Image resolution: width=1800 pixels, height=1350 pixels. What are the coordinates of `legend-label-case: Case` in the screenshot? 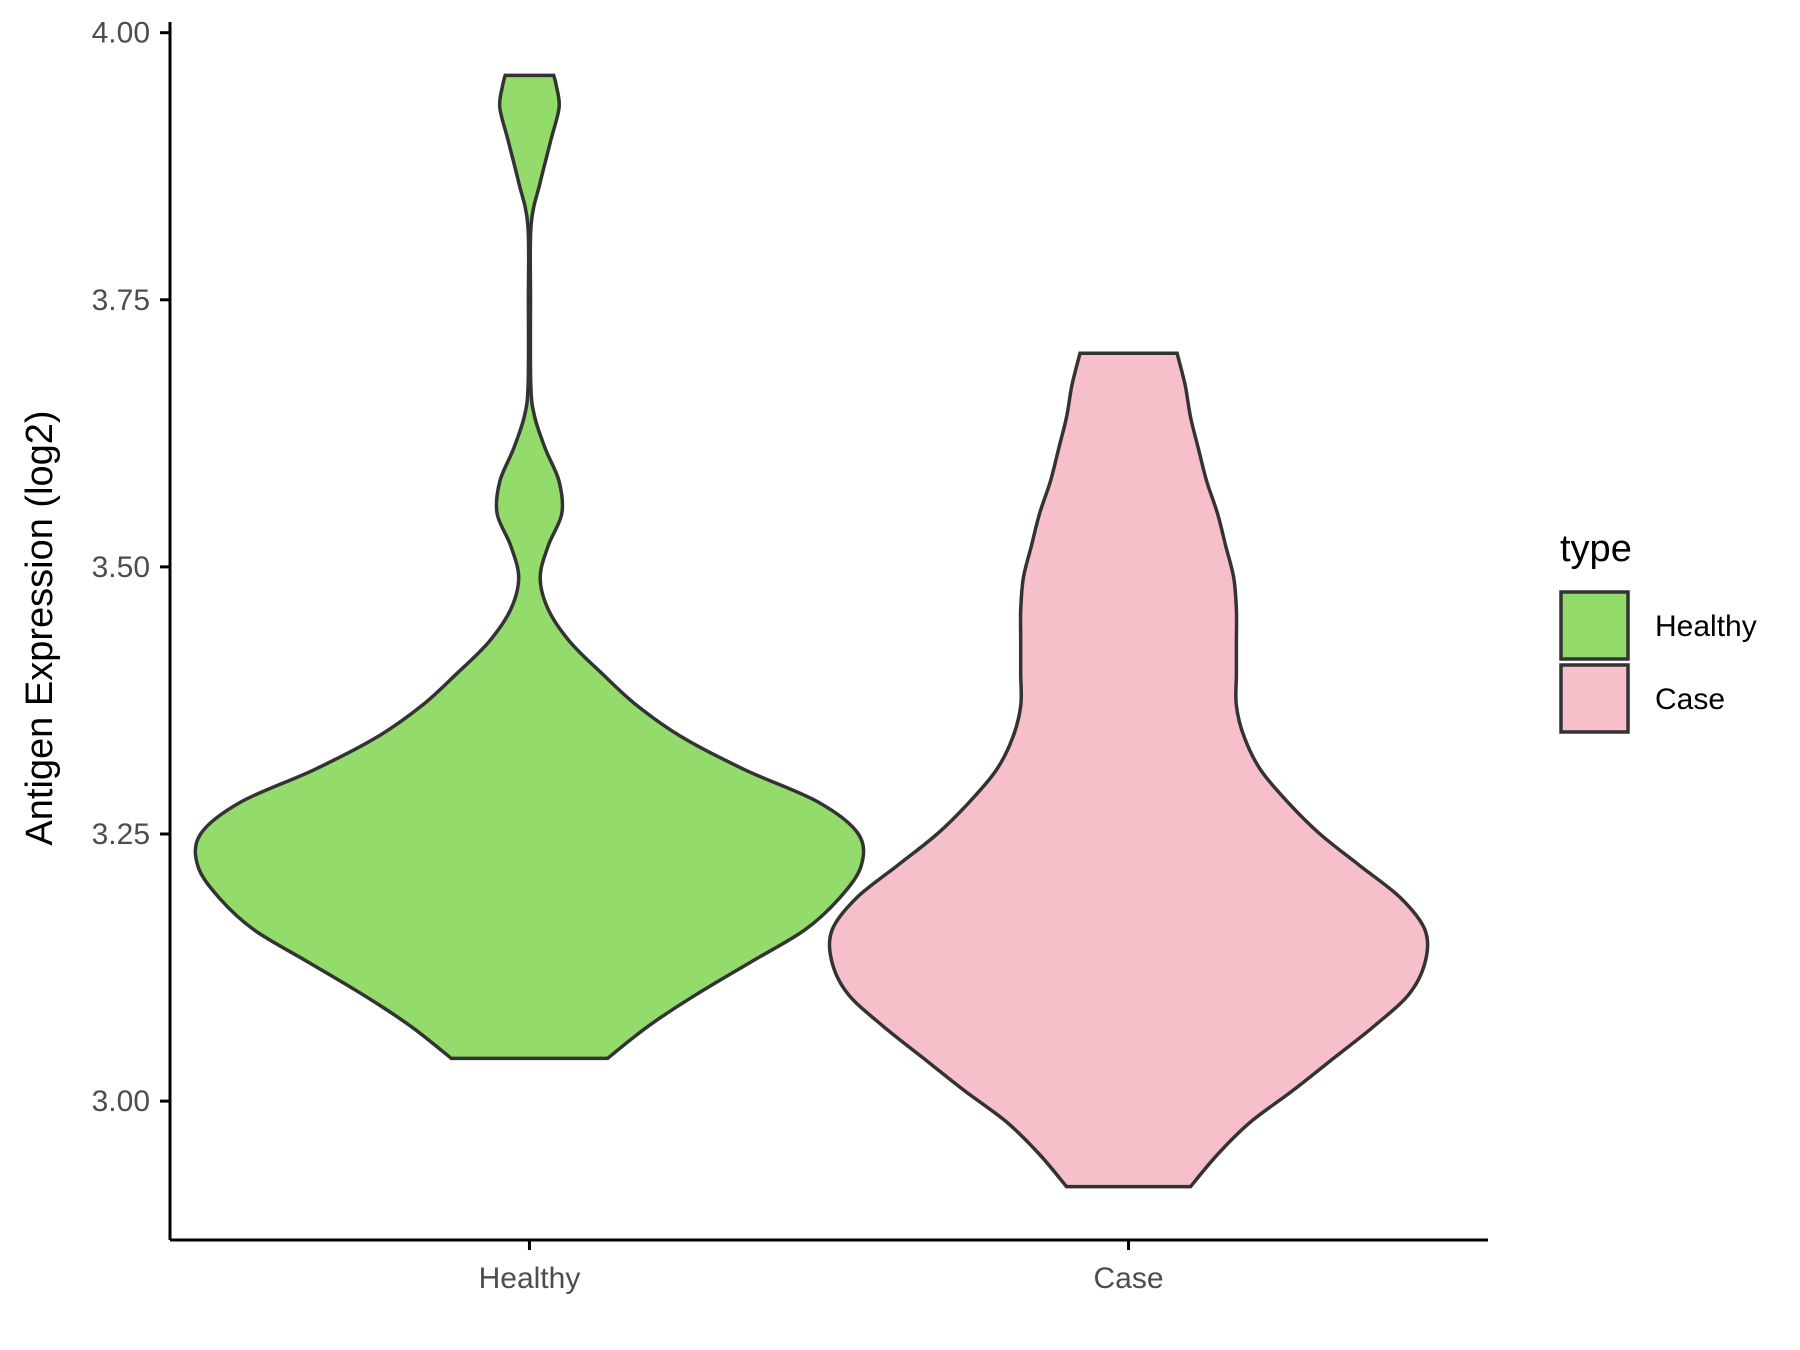 It's located at (1690, 699).